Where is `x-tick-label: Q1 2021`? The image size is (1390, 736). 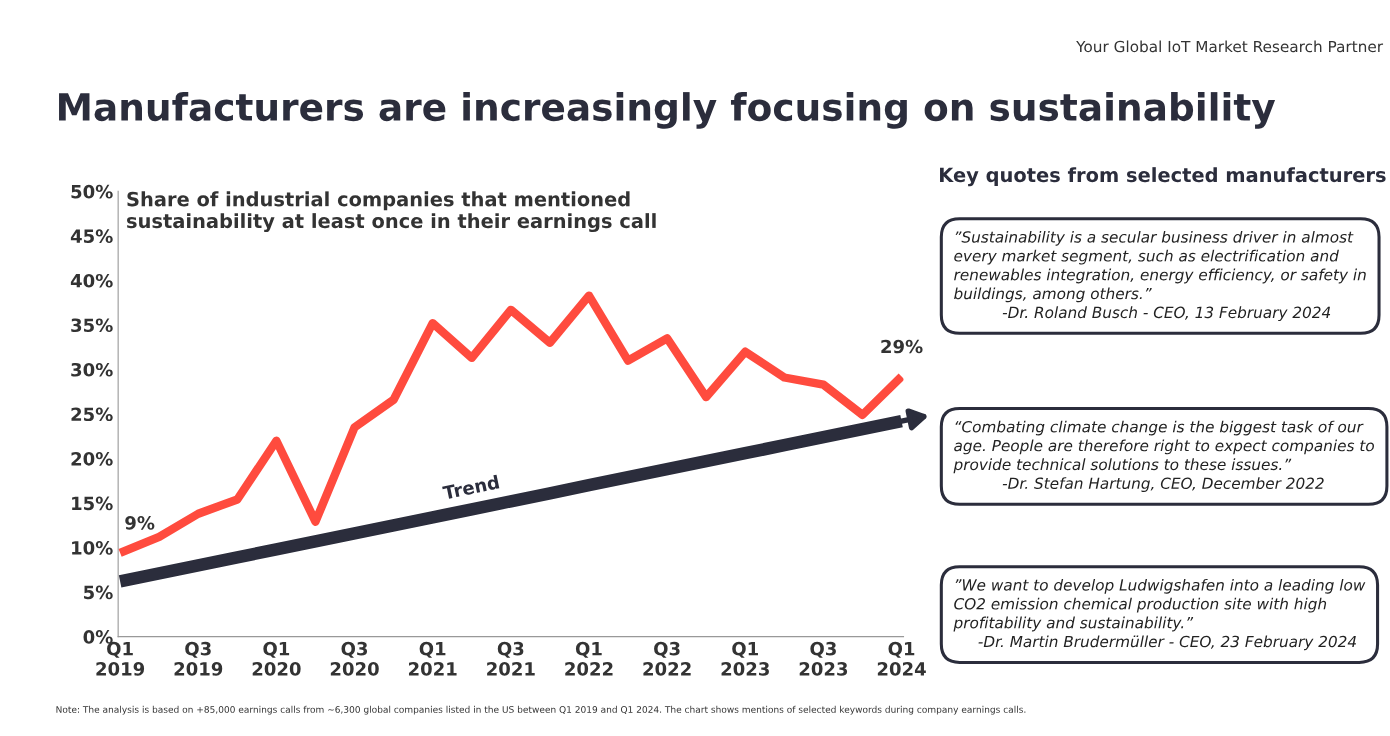
x-tick-label: Q1 2021 is located at coordinates (432, 658).